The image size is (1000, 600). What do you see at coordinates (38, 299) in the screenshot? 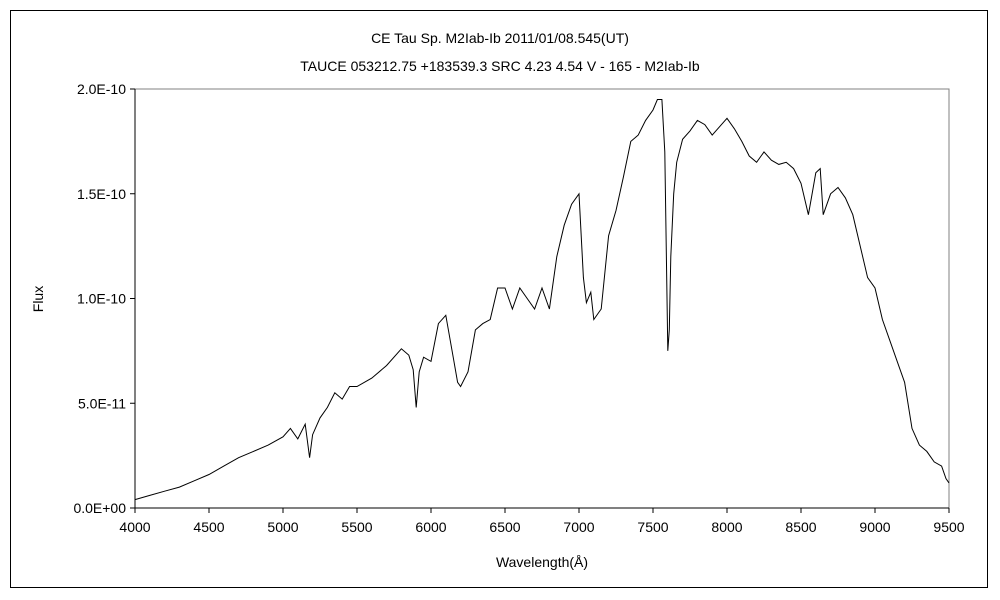
I see `y-axis-label: Flux` at bounding box center [38, 299].